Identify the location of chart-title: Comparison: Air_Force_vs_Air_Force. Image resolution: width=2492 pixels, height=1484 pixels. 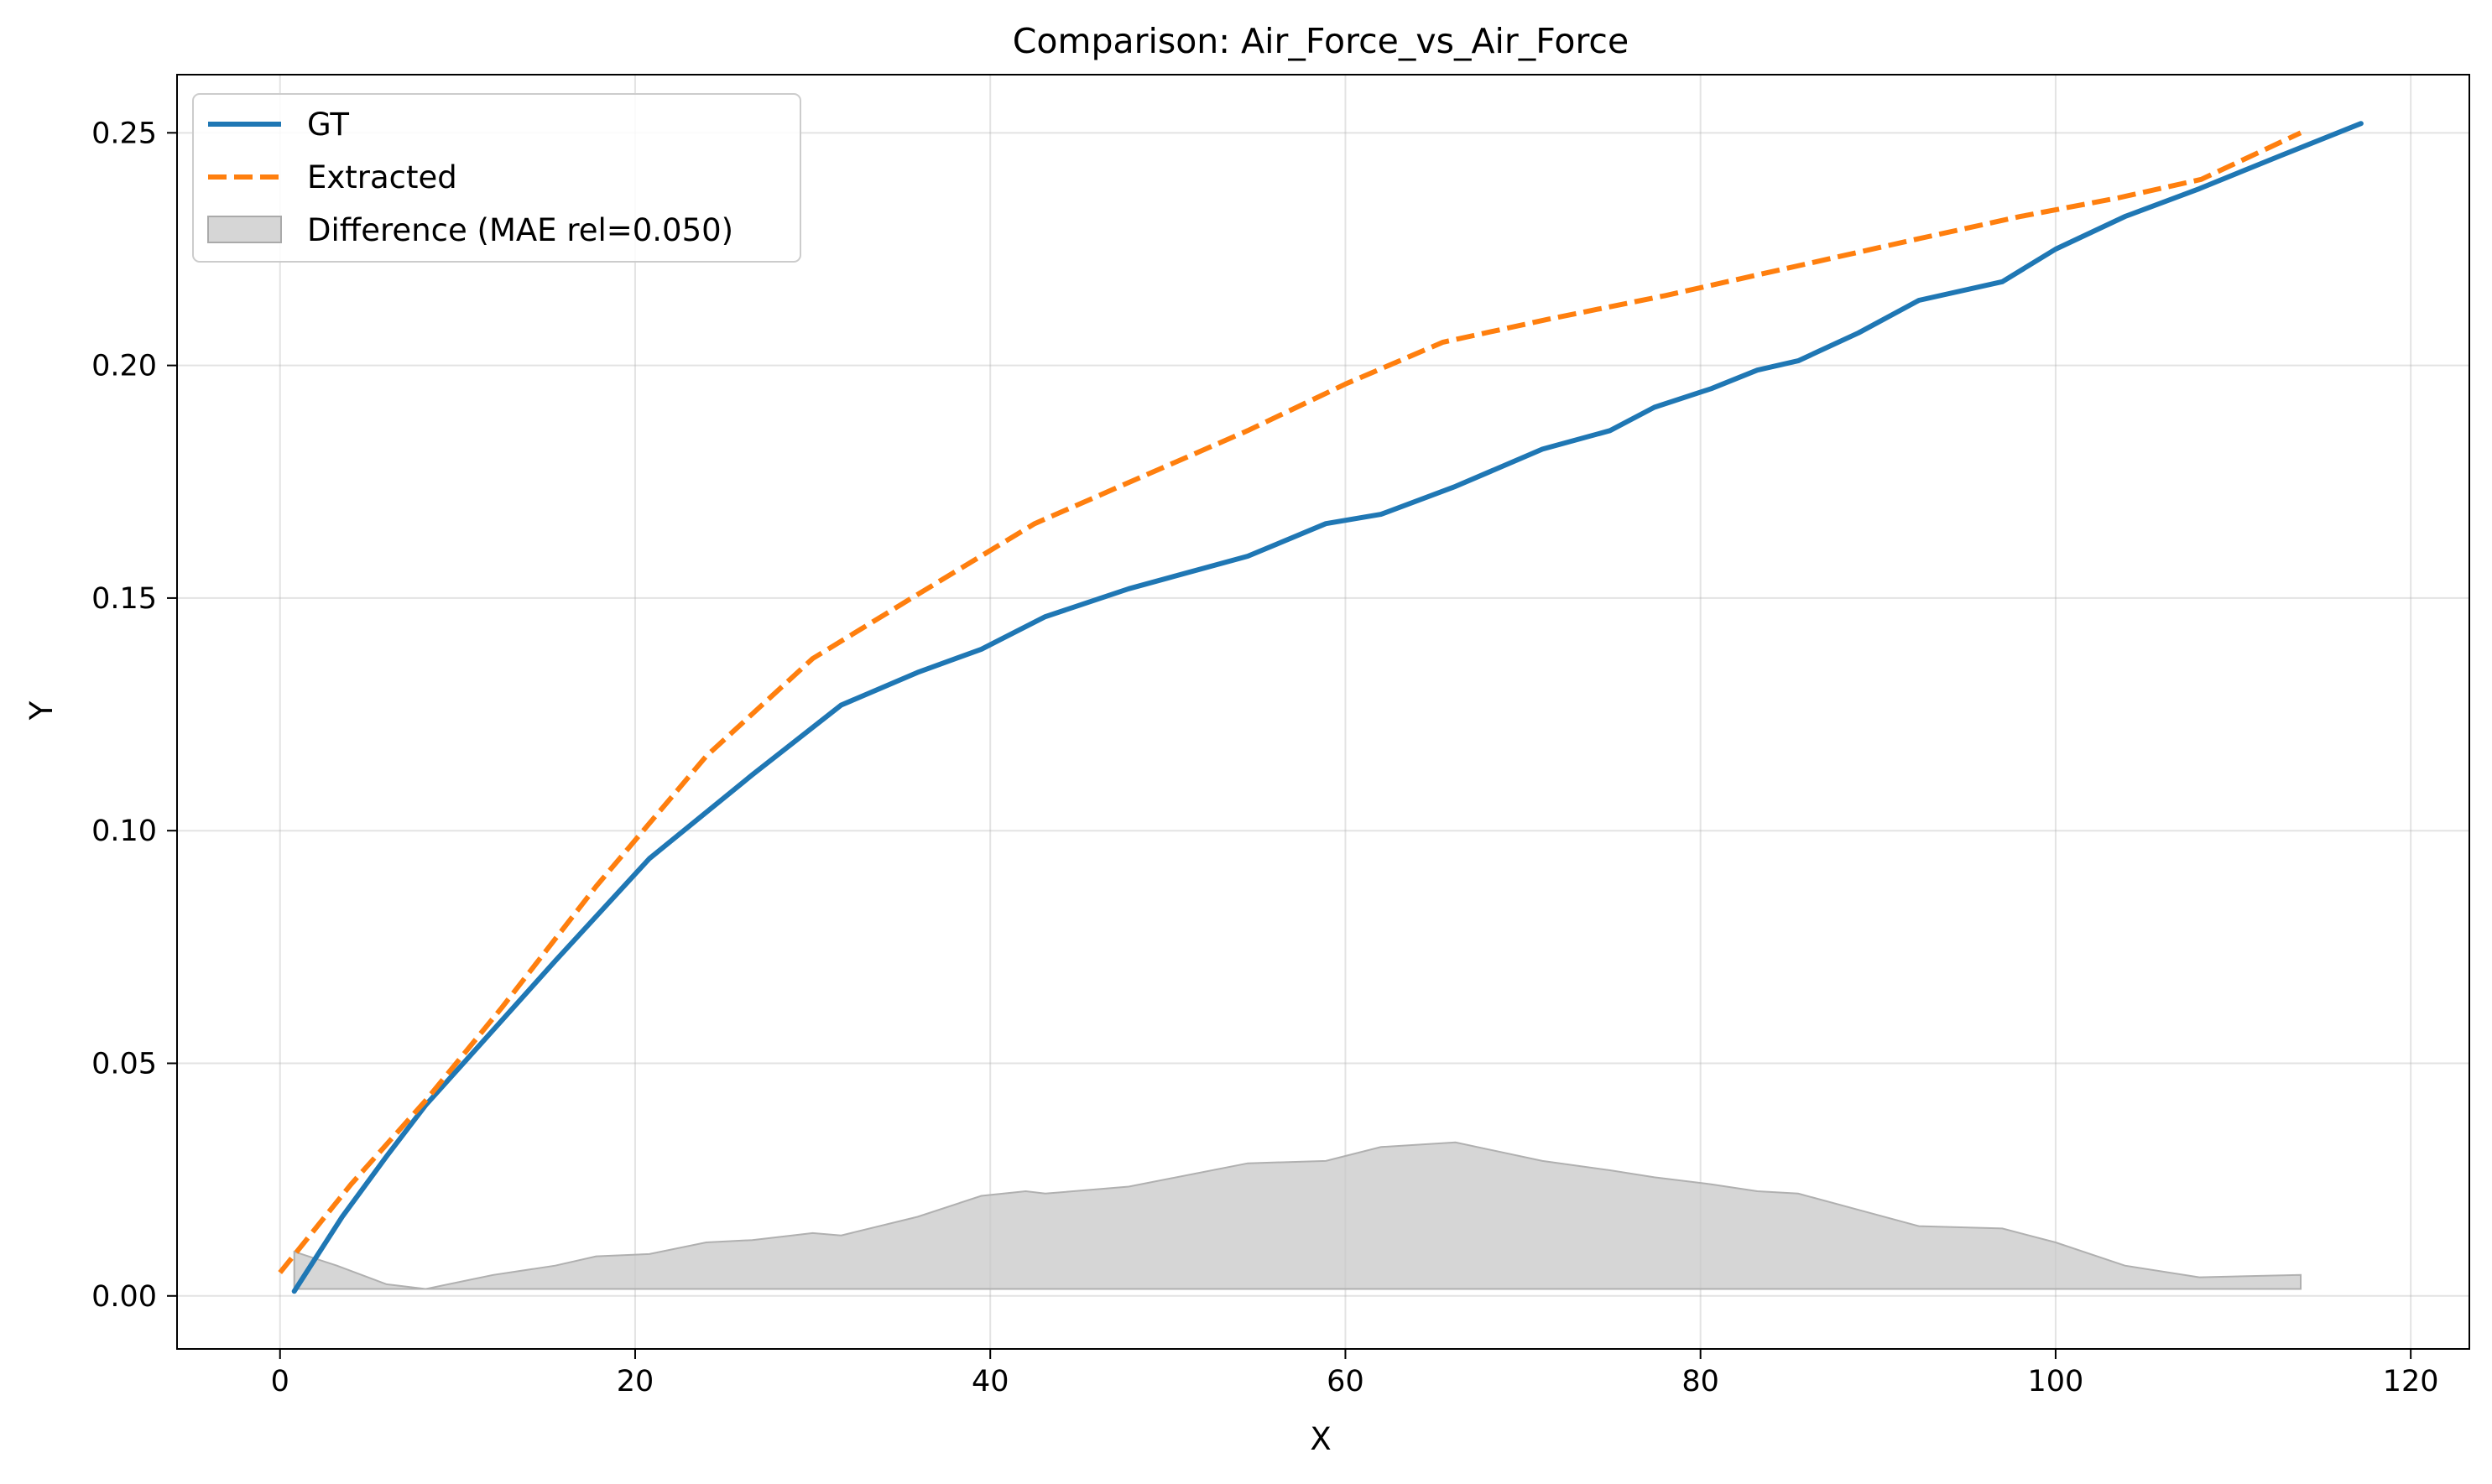
(1321, 41).